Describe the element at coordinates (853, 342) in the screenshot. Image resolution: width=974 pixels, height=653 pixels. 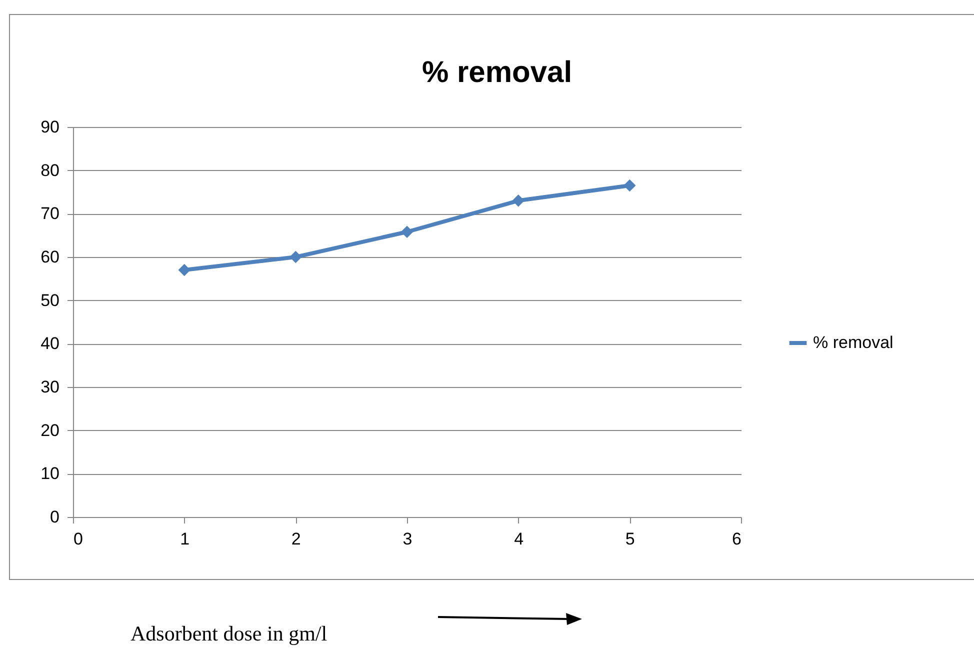
I see `legend-label: % removal` at that location.